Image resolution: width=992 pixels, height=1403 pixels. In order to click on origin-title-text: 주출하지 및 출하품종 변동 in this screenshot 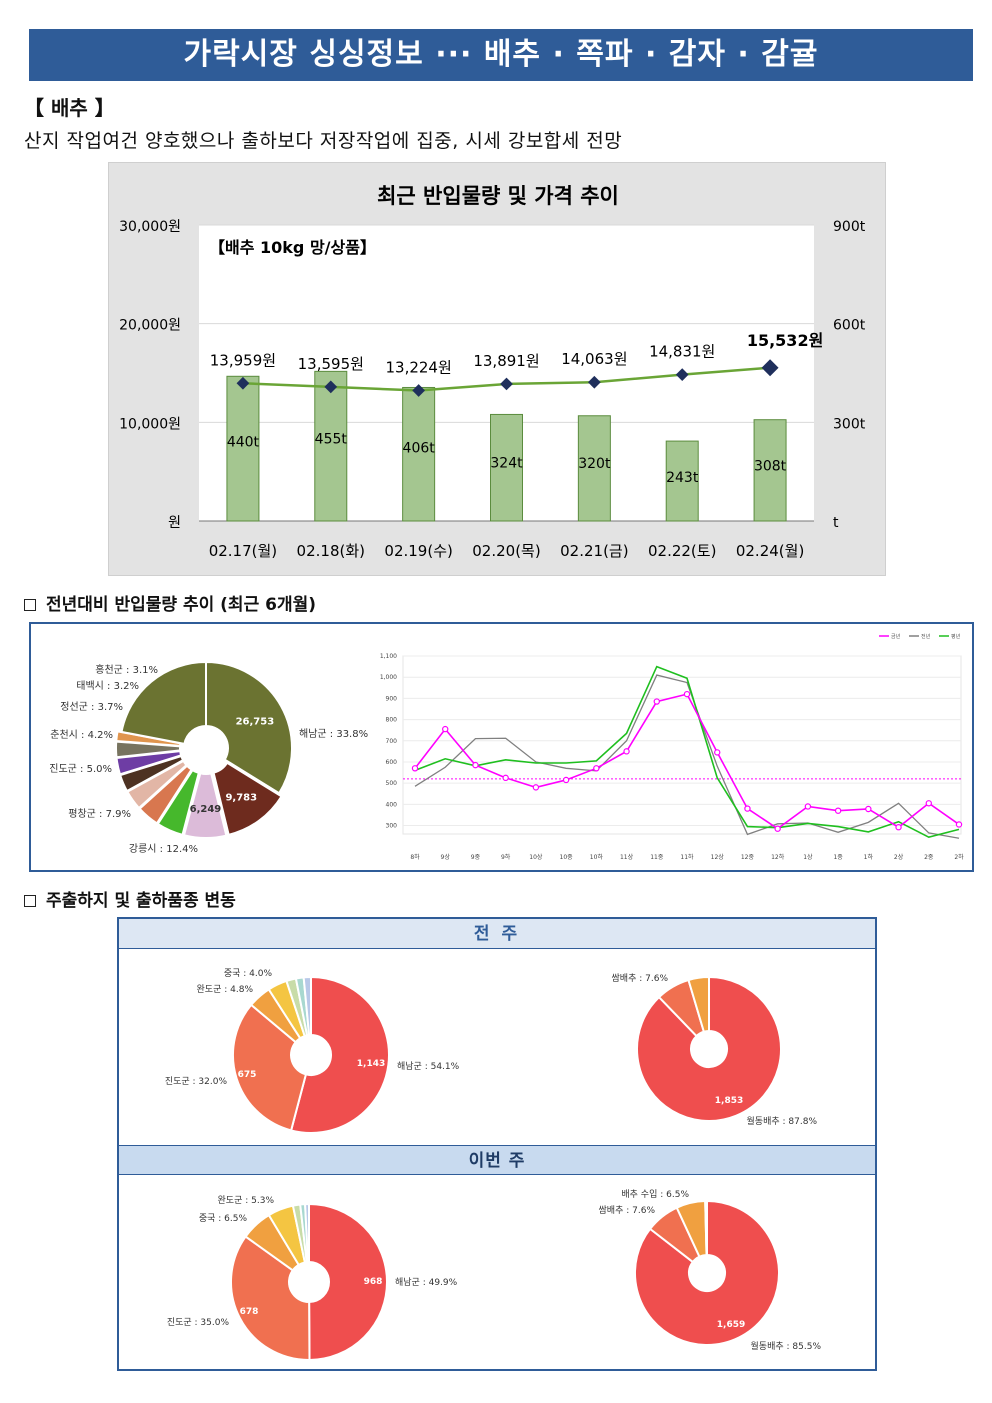, I will do `click(141, 901)`.